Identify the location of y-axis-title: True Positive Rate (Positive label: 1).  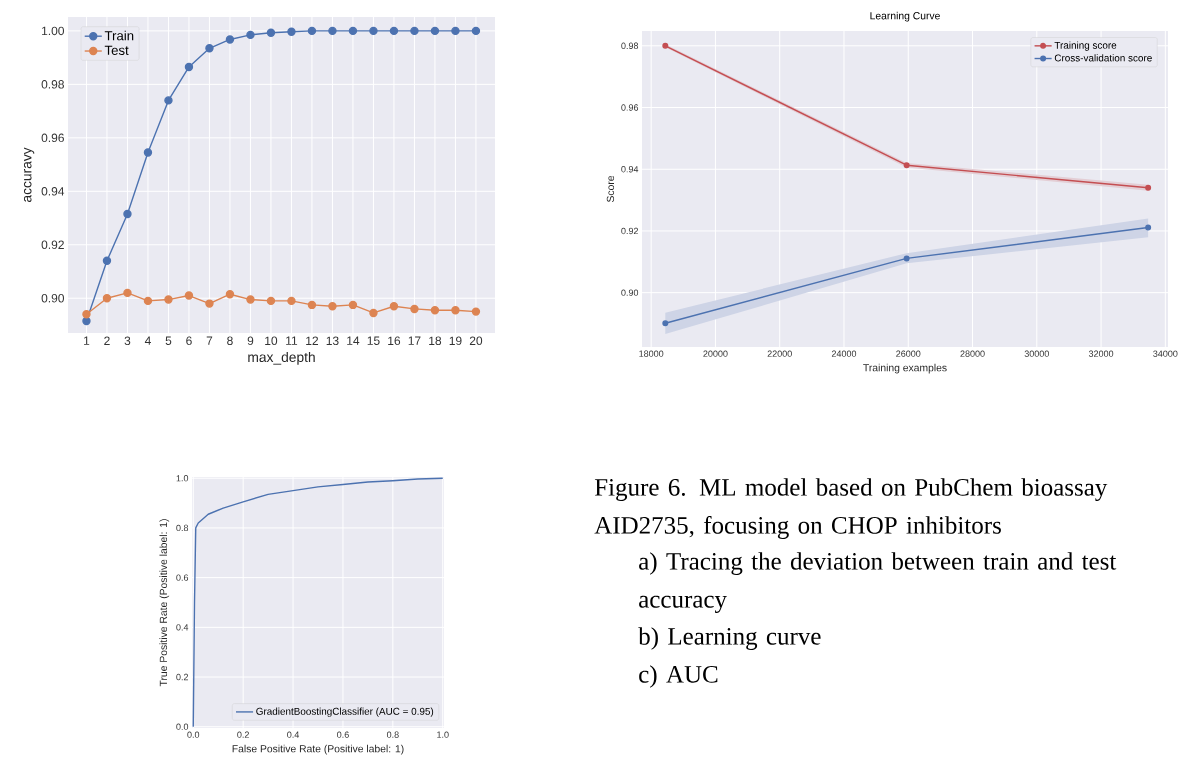
(164, 603).